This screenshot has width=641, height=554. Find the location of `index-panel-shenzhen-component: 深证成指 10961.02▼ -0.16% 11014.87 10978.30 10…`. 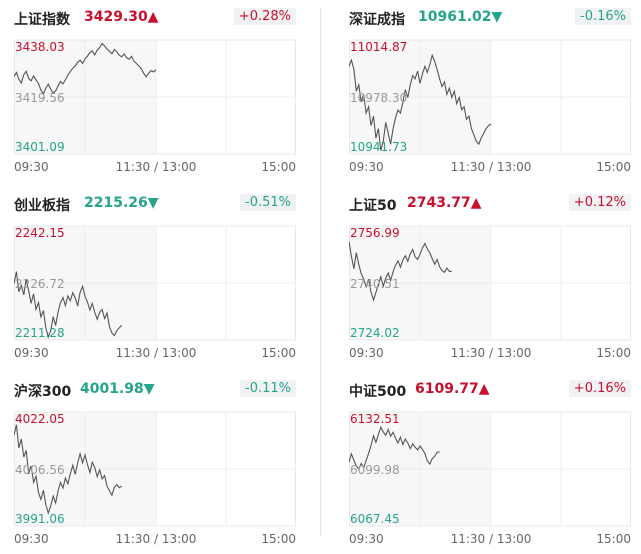

index-panel-shenzhen-component: 深证成指 10961.02▼ -0.16% 11014.87 10978.30 10… is located at coordinates (494, 94).